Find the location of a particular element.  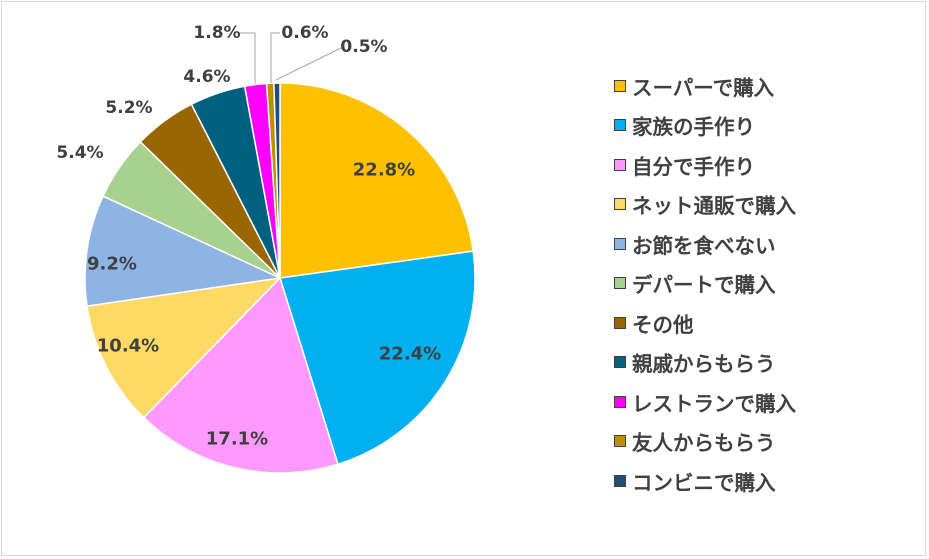

data-label: 22.8% is located at coordinates (384, 170).